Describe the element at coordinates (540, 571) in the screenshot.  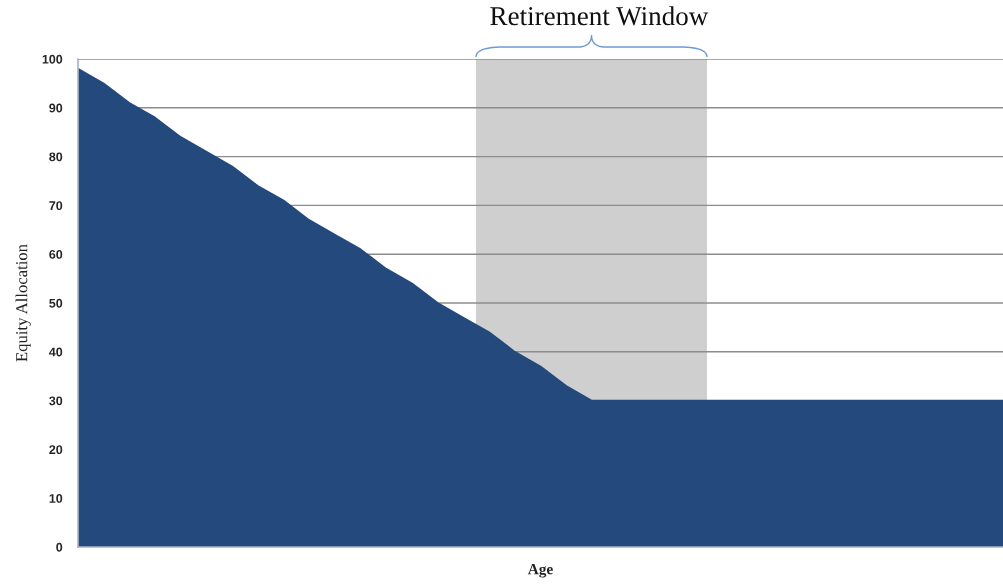
I see `x-axis-title: Age` at that location.